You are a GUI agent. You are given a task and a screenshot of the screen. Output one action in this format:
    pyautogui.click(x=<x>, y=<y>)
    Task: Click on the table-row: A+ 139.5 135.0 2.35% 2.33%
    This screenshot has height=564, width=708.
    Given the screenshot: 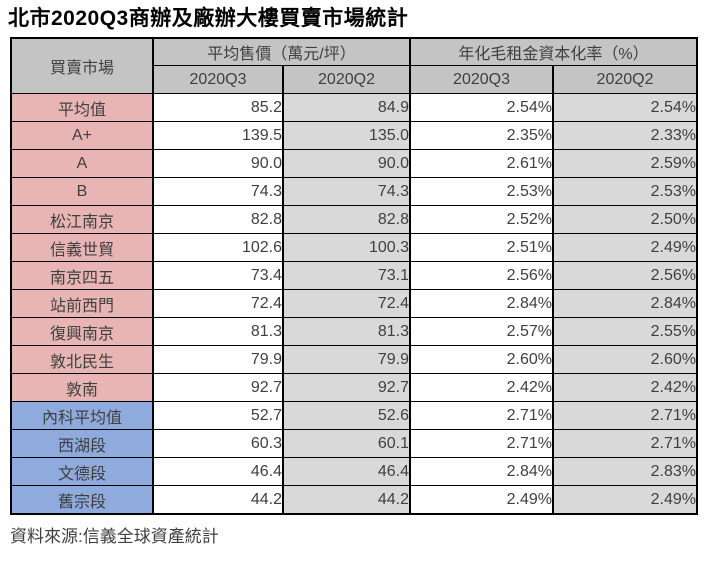 What is the action you would take?
    pyautogui.click(x=354, y=135)
    